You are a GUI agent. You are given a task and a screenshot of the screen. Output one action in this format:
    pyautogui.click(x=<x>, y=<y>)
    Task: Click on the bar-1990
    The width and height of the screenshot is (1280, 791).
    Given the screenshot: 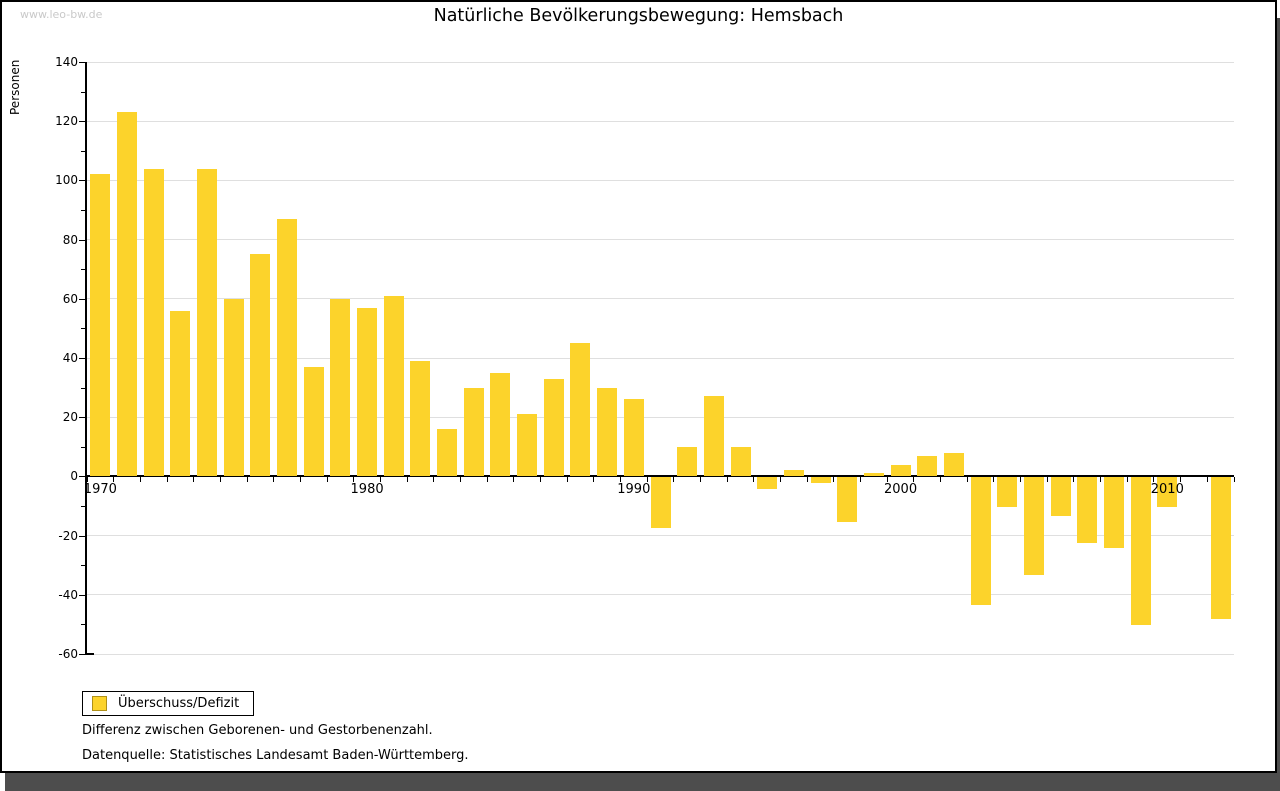 What is the action you would take?
    pyautogui.click(x=633, y=438)
    